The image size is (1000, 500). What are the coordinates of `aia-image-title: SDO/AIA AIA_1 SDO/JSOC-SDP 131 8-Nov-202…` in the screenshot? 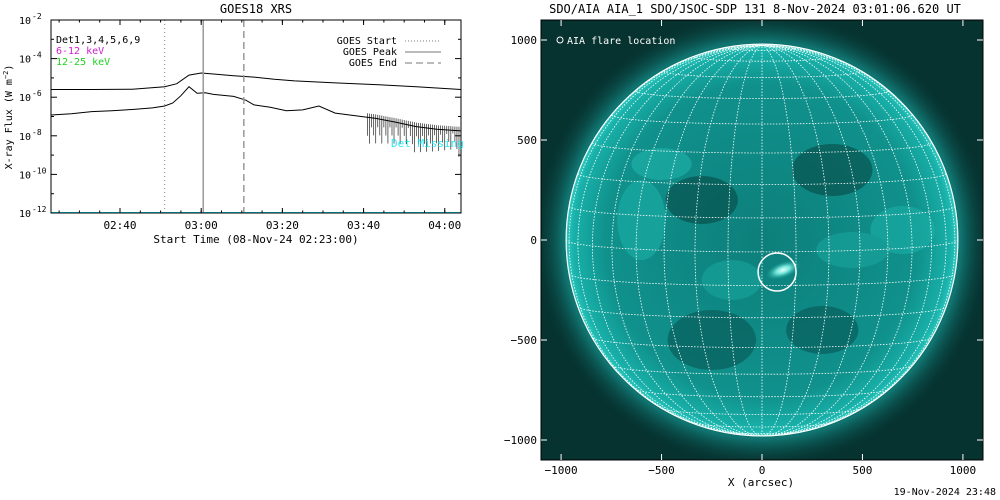 It's located at (755, 9).